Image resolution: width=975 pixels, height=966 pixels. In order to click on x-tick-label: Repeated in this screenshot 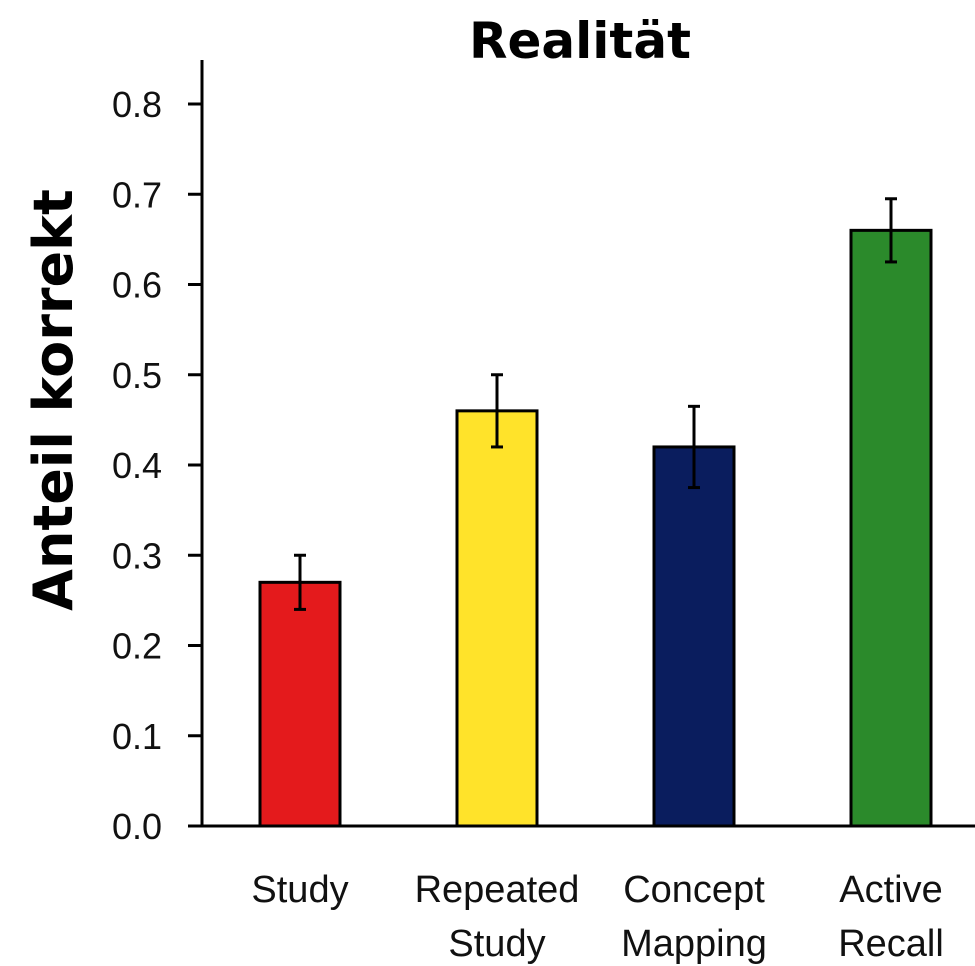, I will do `click(497, 890)`.